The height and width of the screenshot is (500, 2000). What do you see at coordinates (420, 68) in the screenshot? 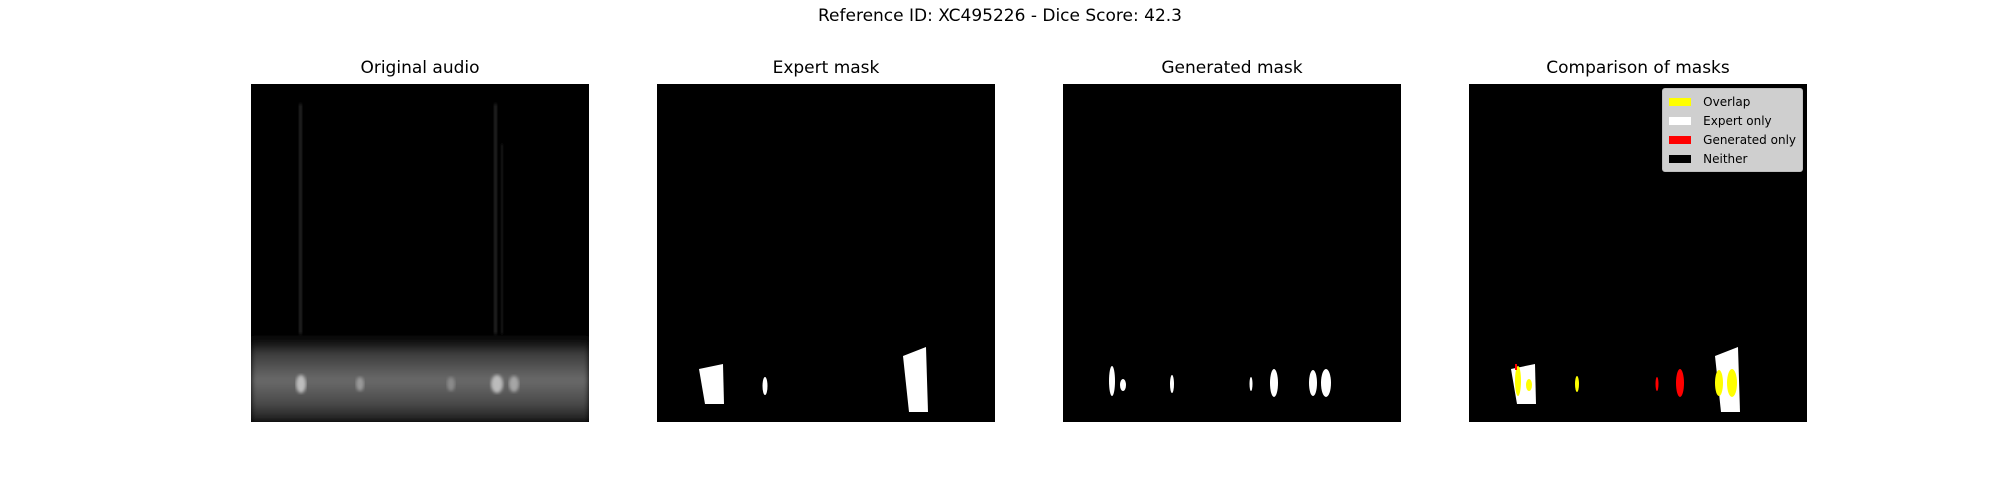
I see `panel-title-original: Original audio` at bounding box center [420, 68].